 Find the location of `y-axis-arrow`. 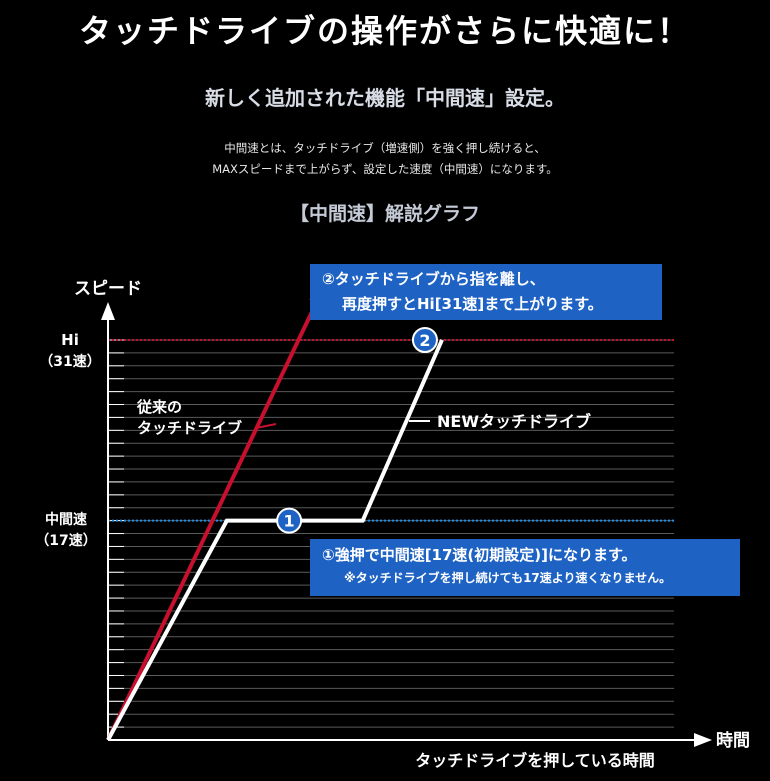

y-axis-arrow is located at coordinates (108, 311).